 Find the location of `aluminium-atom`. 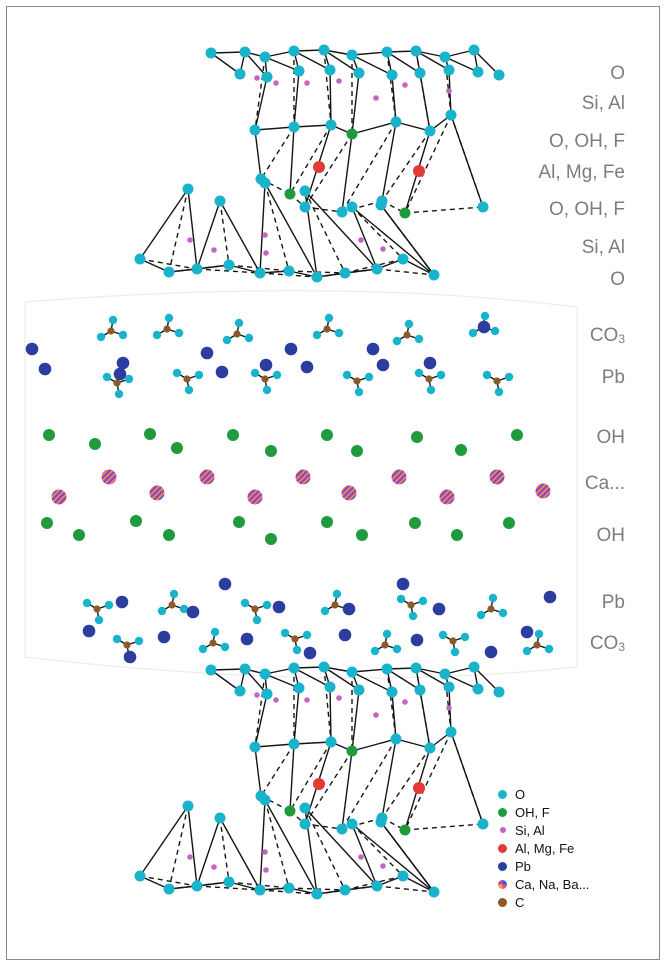

aluminium-atom is located at coordinates (419, 171).